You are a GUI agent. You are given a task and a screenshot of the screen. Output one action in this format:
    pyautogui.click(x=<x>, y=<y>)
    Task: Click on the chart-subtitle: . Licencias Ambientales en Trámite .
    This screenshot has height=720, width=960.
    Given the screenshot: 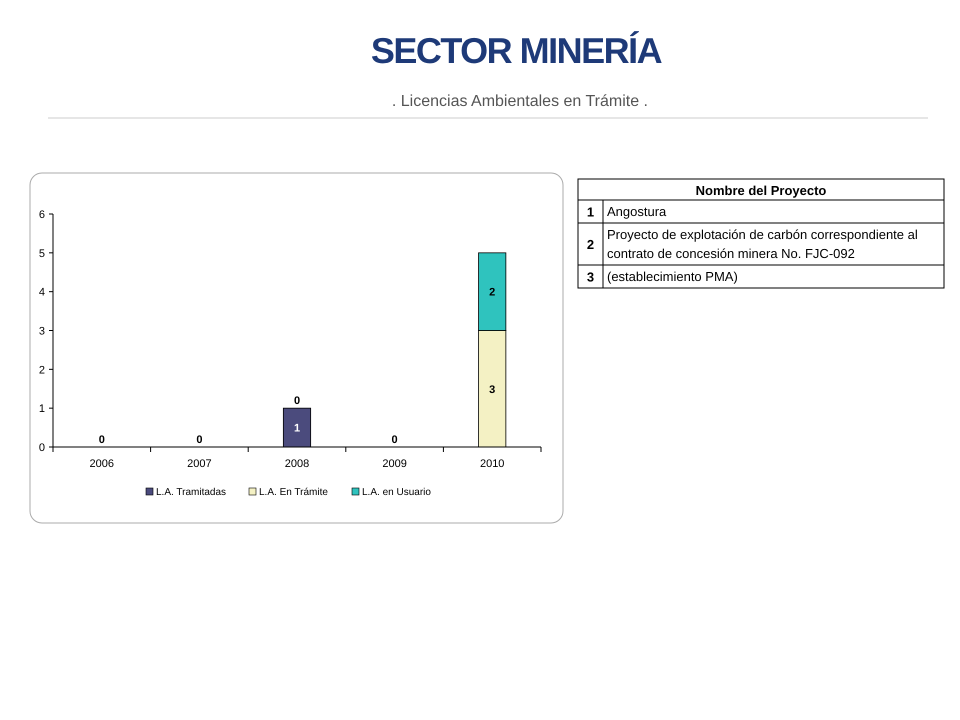 What is the action you would take?
    pyautogui.click(x=520, y=101)
    